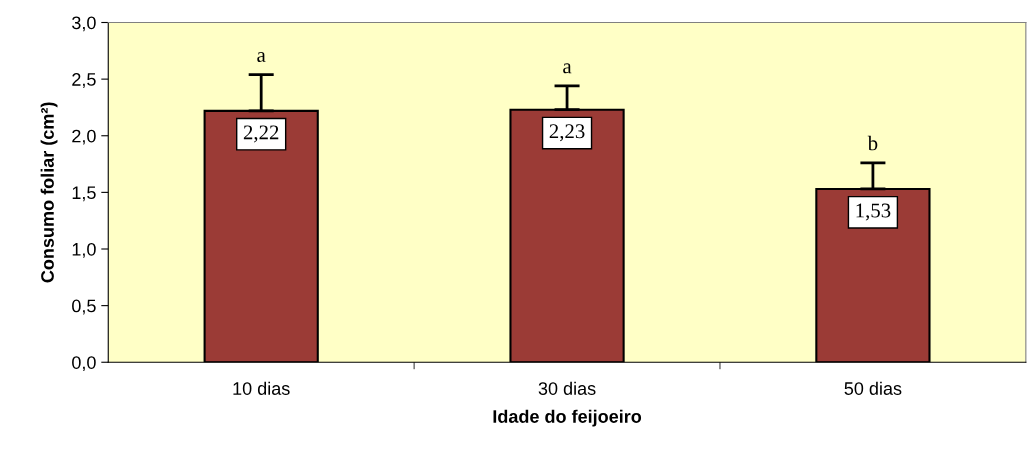  I want to click on y-tick-label: 2,0, so click(84, 137).